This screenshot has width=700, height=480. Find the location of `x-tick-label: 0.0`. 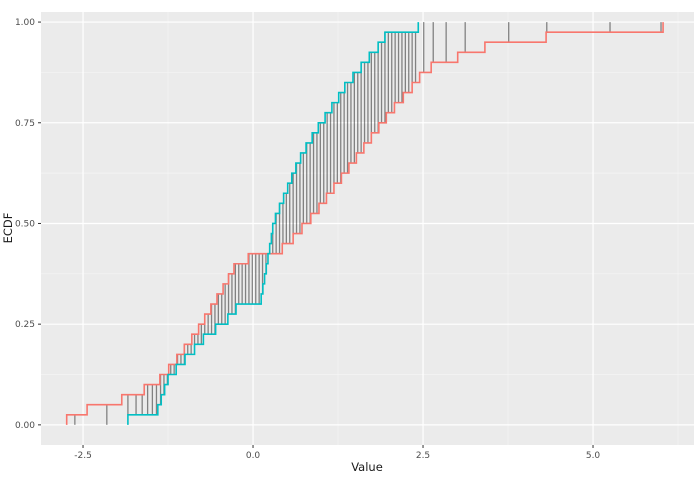

x-tick-label: 0.0 is located at coordinates (253, 456).